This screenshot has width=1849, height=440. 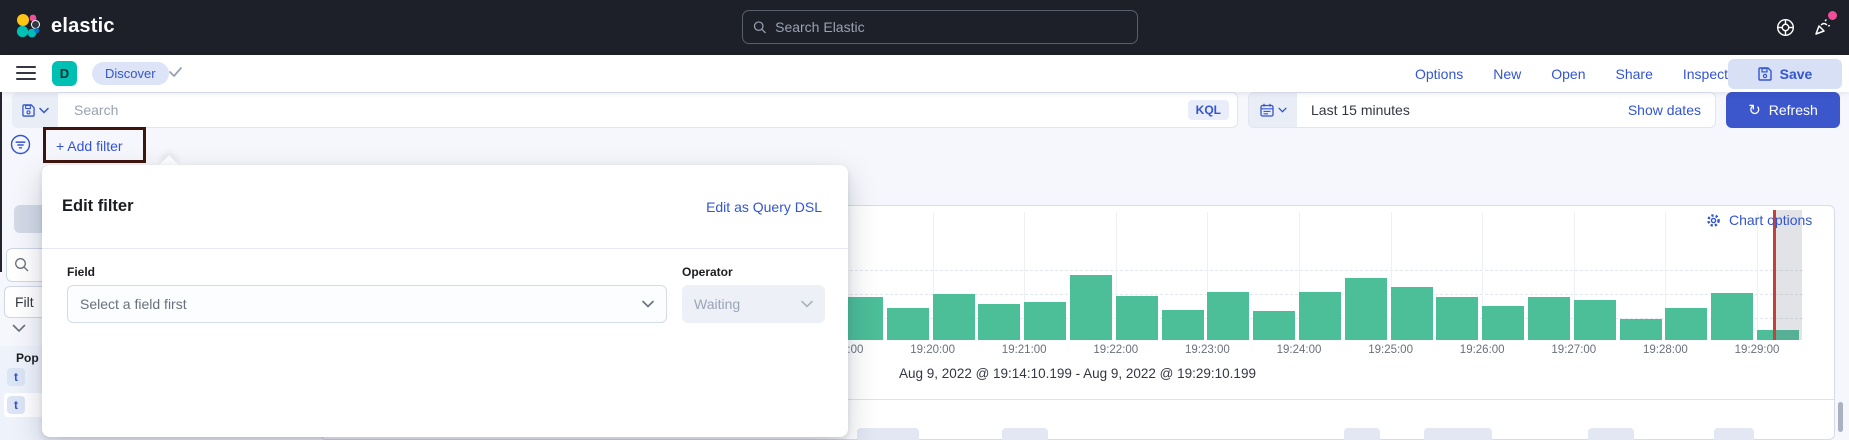 I want to click on newsfeed-icon, so click(x=1823, y=25).